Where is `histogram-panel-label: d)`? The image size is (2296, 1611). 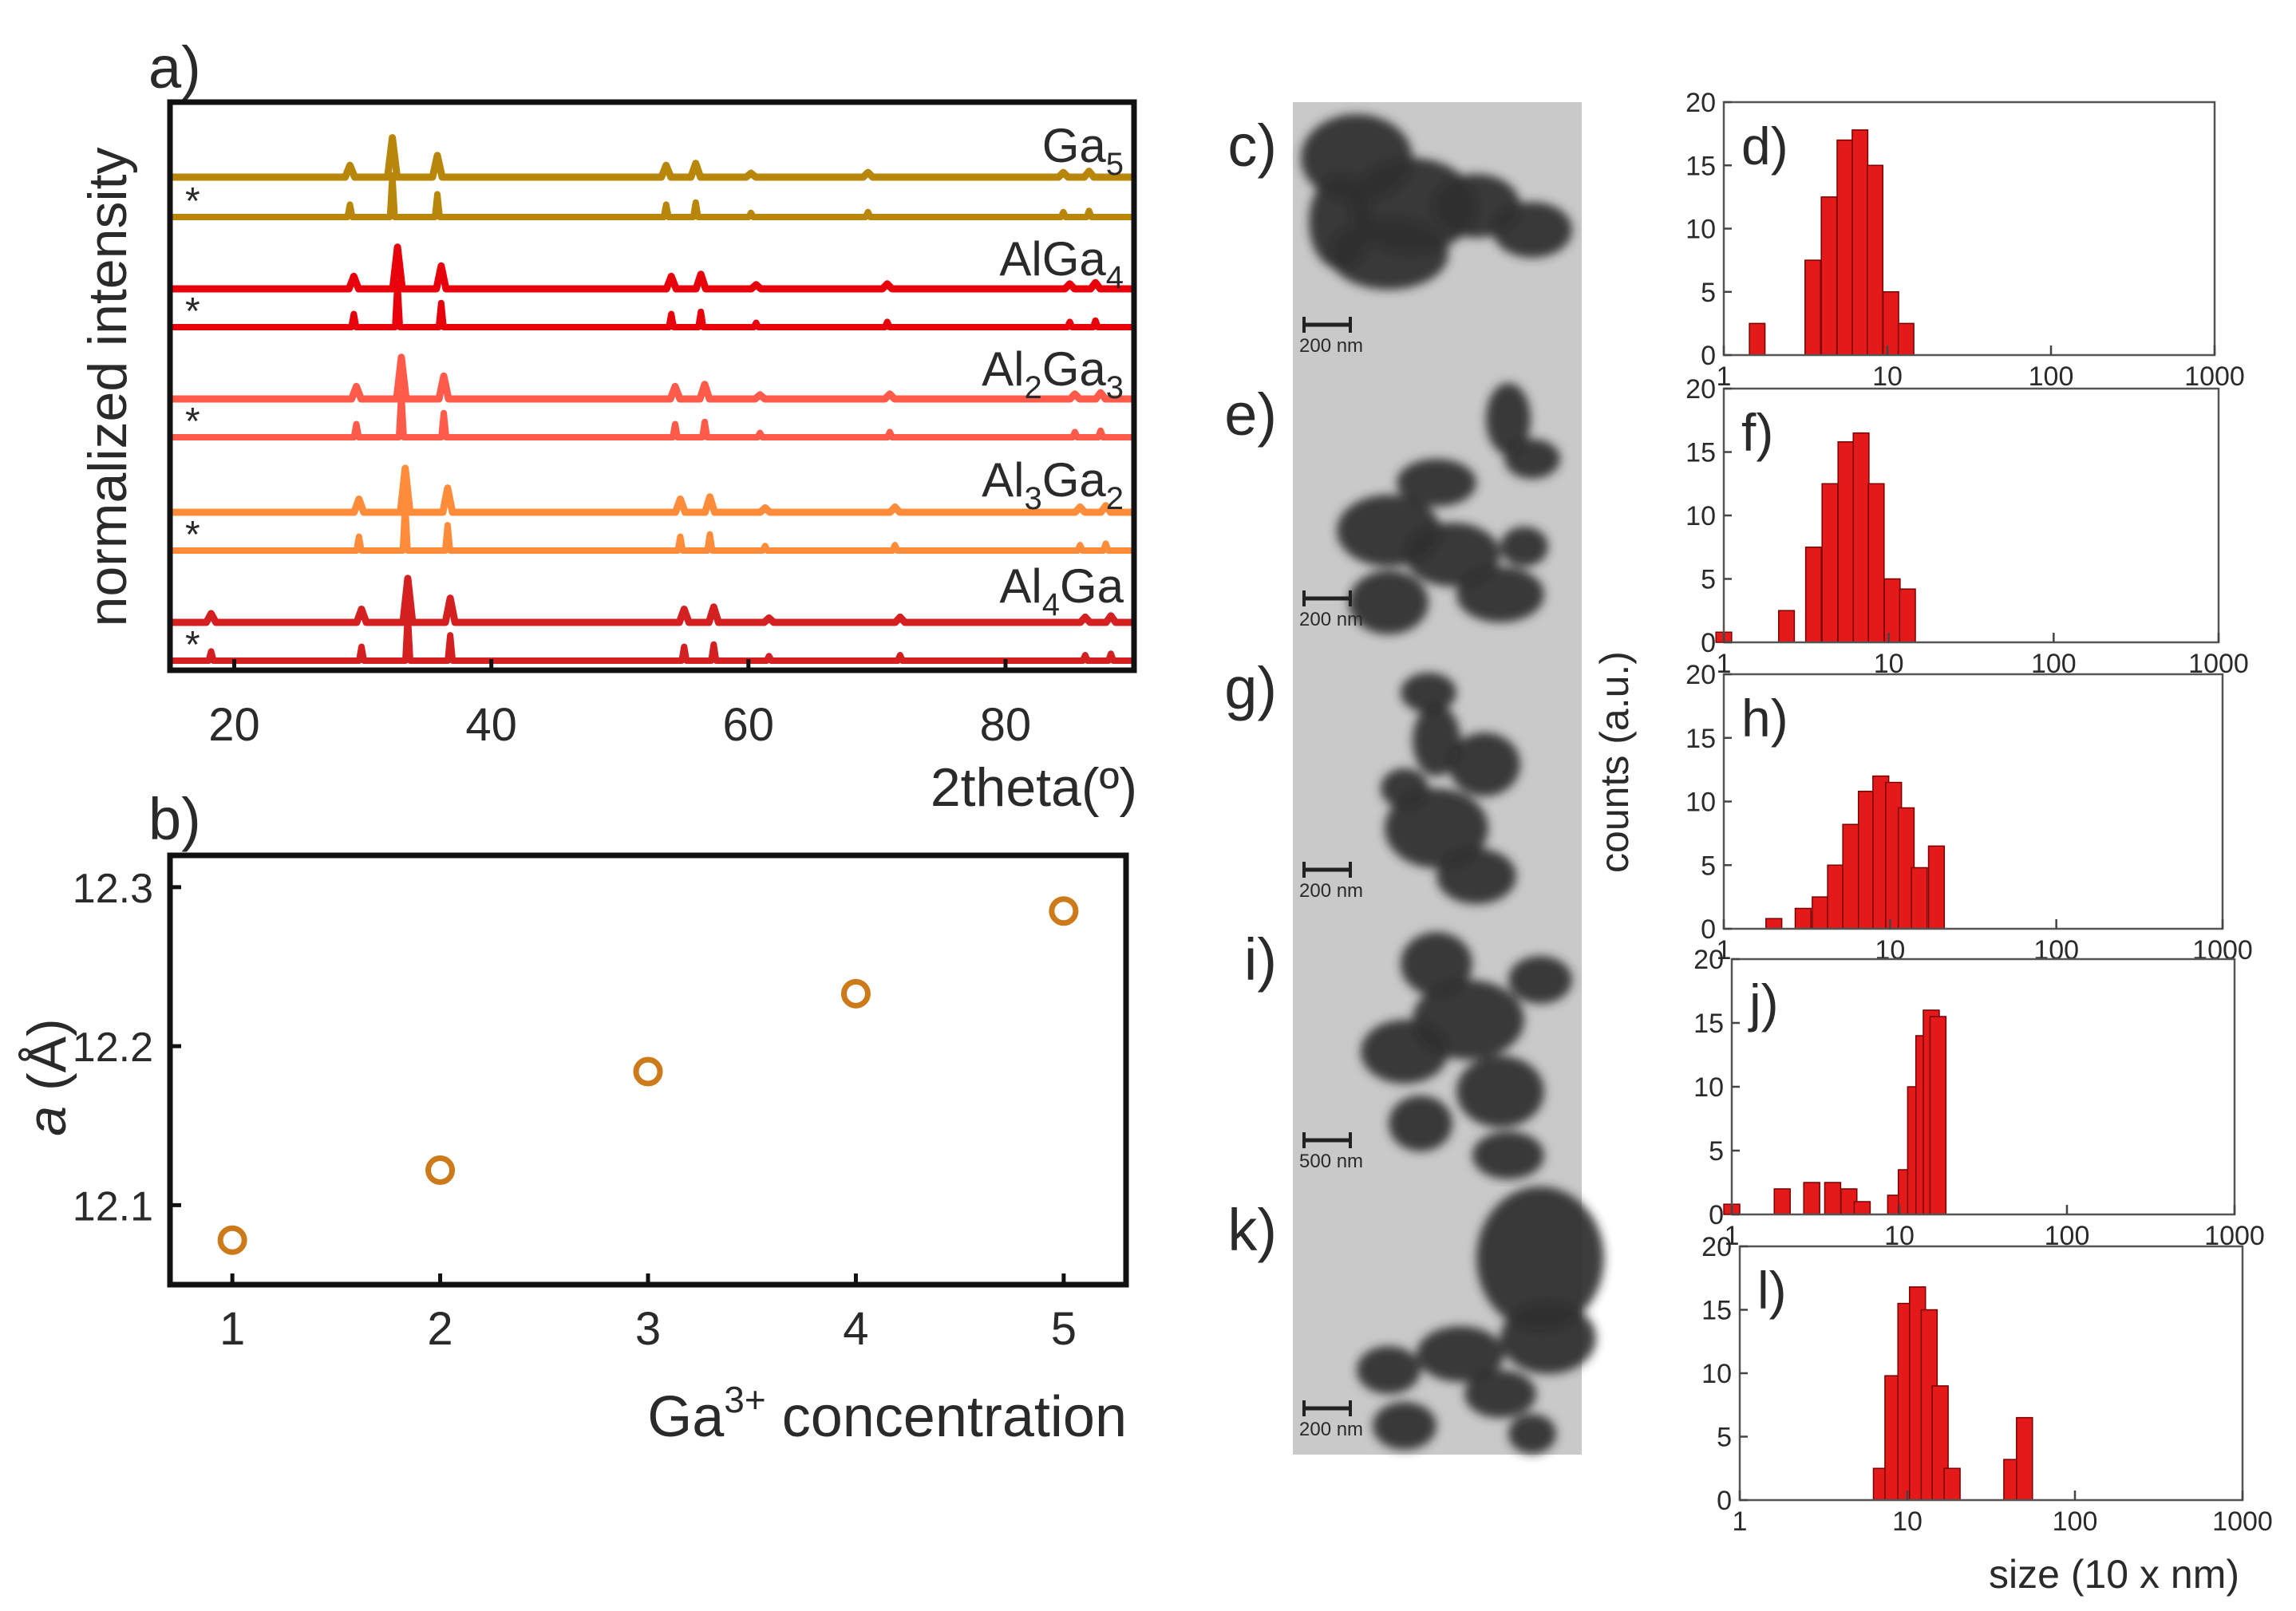 histogram-panel-label: d) is located at coordinates (1764, 146).